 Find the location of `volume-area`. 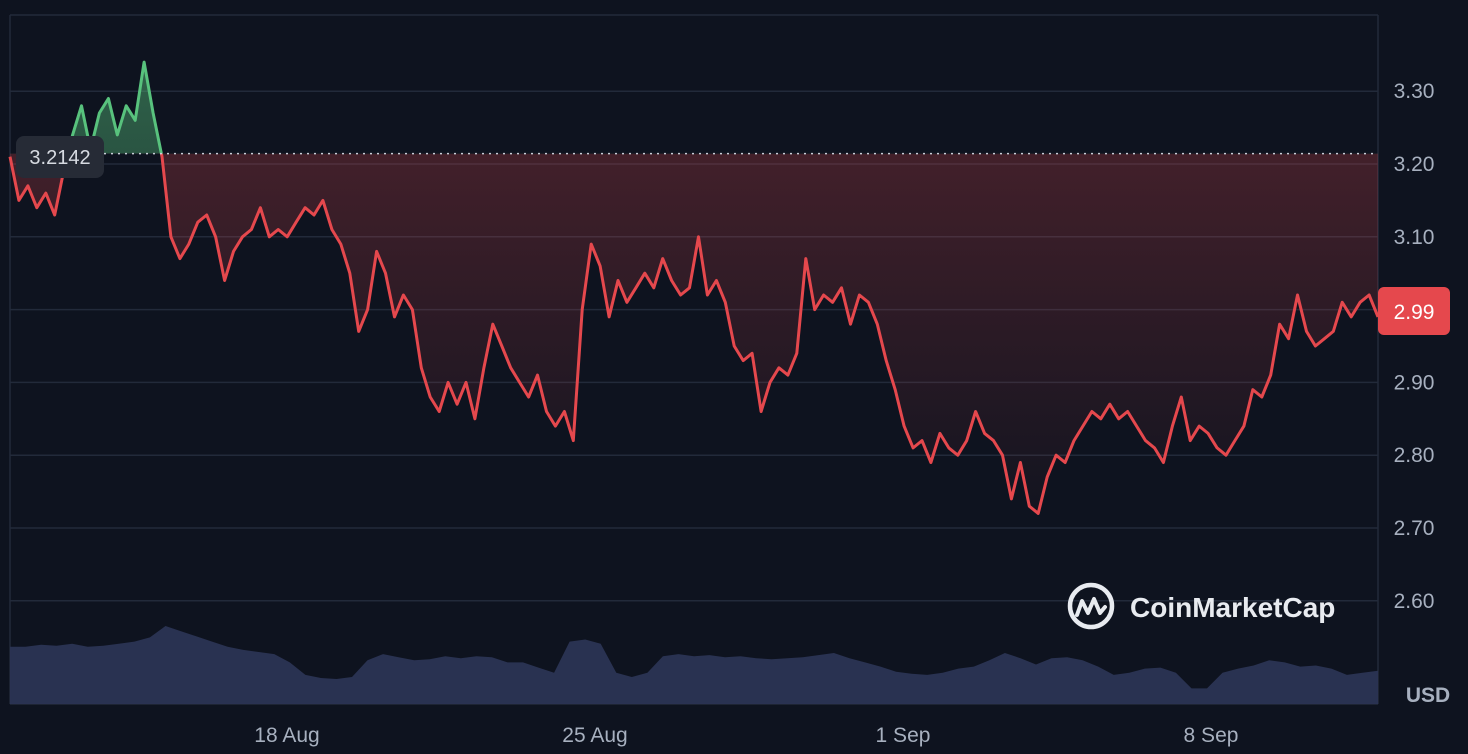

volume-area is located at coordinates (694, 665).